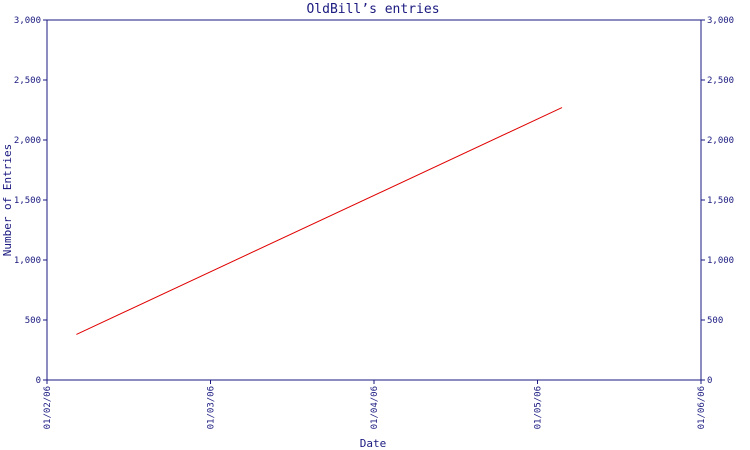 The width and height of the screenshot is (750, 450). Describe the element at coordinates (27, 81) in the screenshot. I see `y-tick-label-left: 2,500` at that location.